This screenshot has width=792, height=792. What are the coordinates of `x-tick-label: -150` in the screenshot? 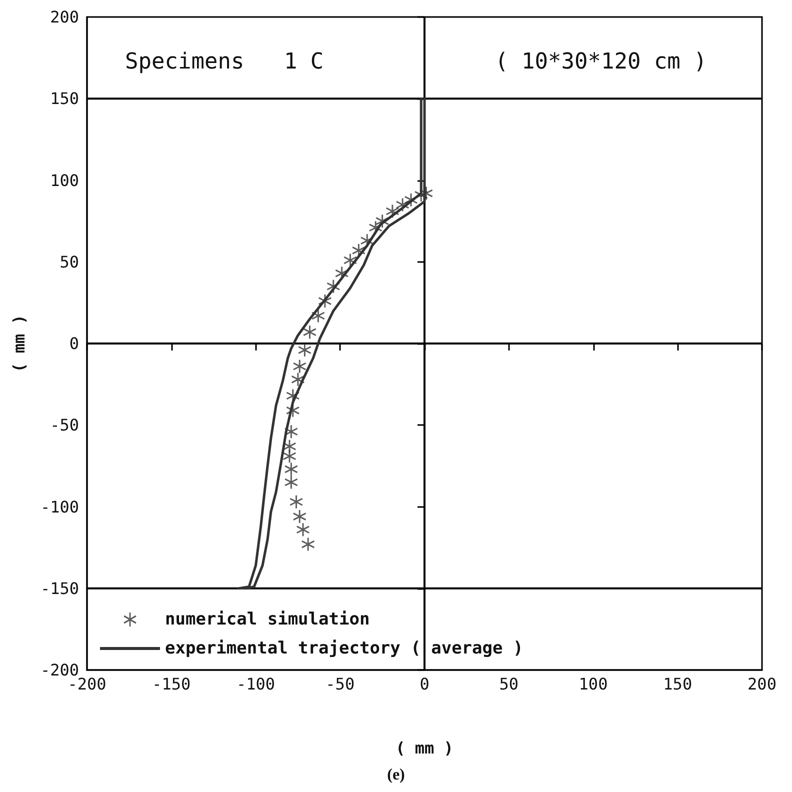 It's located at (171, 684).